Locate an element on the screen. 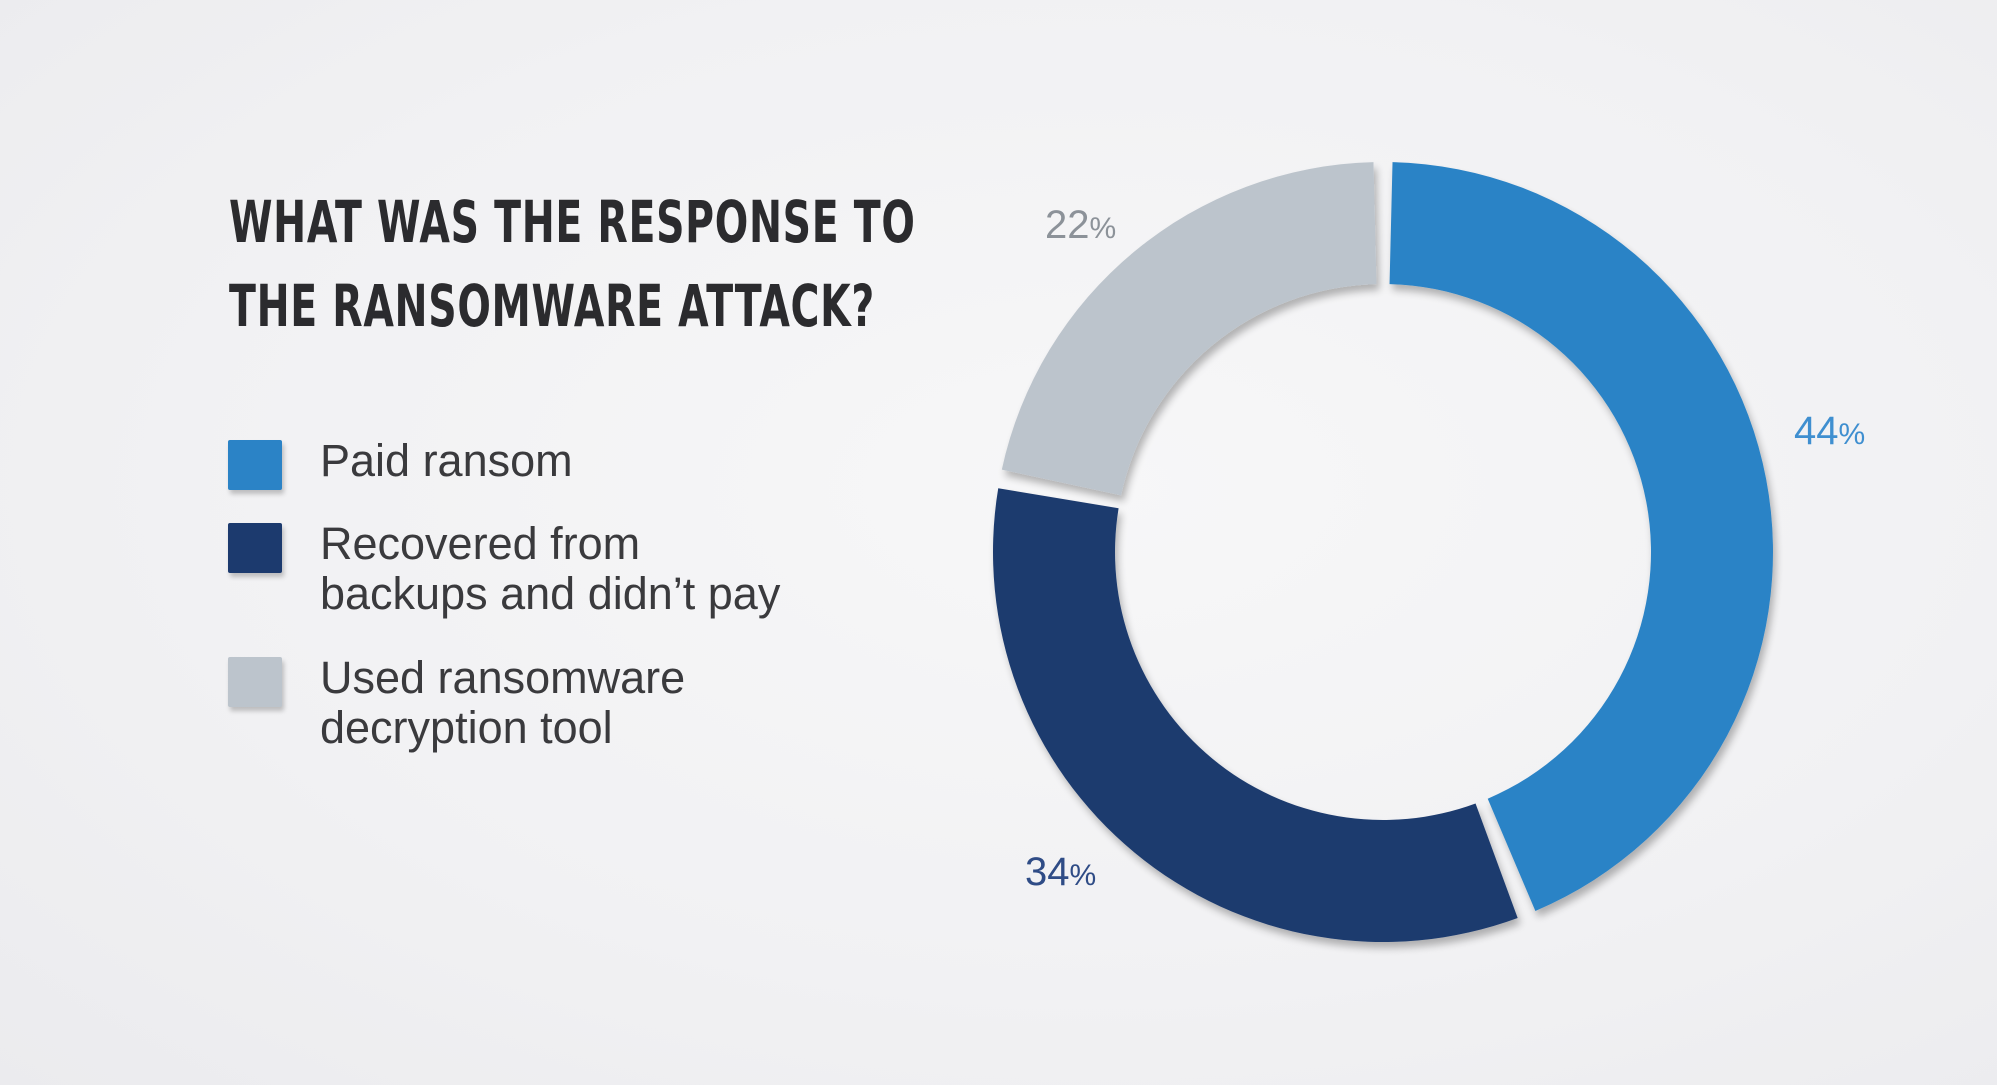 The height and width of the screenshot is (1085, 1997). legend-label-line: Paid ransom is located at coordinates (446, 460).